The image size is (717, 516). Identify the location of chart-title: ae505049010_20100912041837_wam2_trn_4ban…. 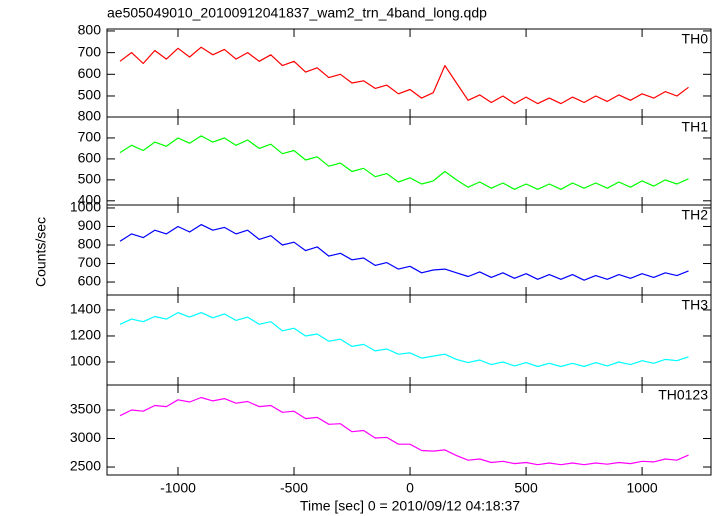
(297, 13).